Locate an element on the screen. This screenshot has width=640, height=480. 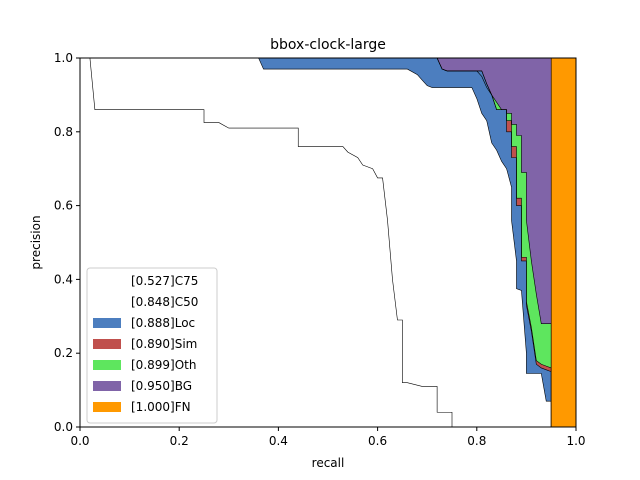
legend-label-0-527-c75: [0.527]C75 is located at coordinates (164, 281).